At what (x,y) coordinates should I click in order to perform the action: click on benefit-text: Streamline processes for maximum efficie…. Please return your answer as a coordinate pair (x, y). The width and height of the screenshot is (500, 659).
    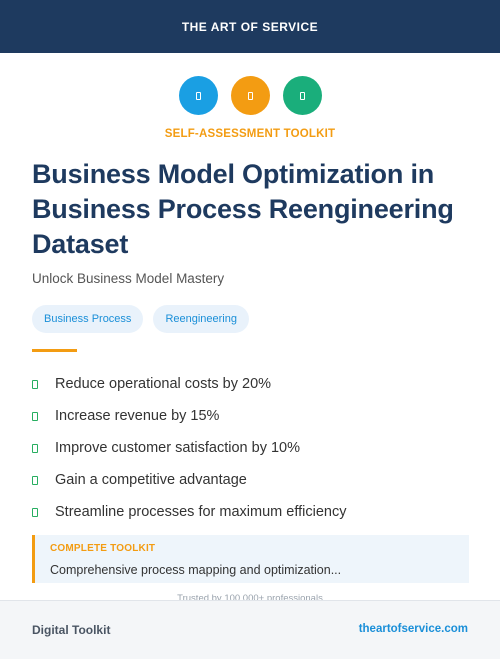
    Looking at the image, I should click on (201, 512).